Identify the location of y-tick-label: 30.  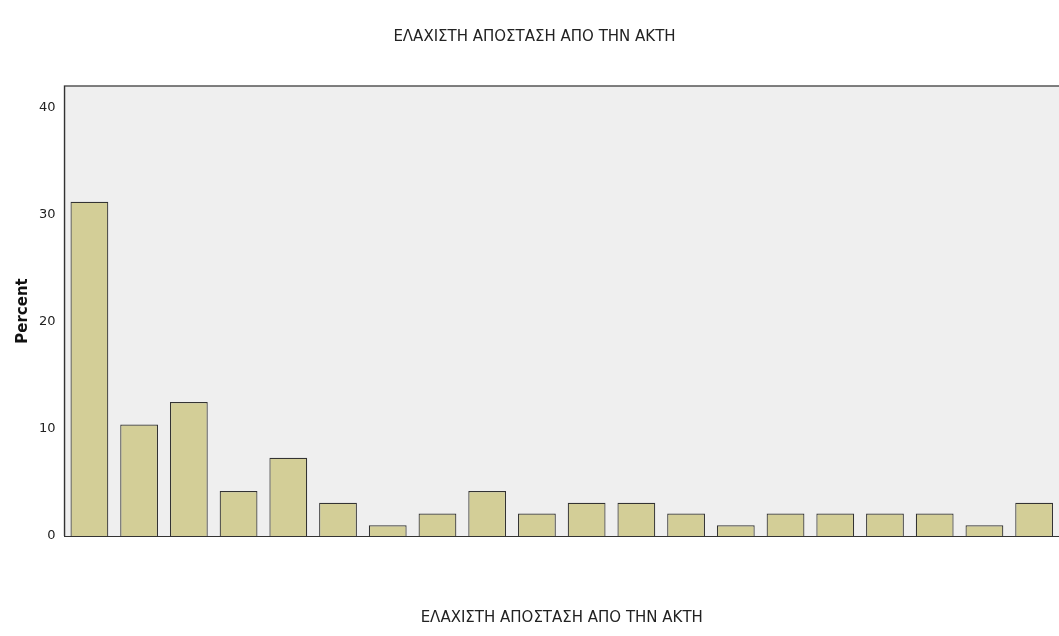
(47, 213).